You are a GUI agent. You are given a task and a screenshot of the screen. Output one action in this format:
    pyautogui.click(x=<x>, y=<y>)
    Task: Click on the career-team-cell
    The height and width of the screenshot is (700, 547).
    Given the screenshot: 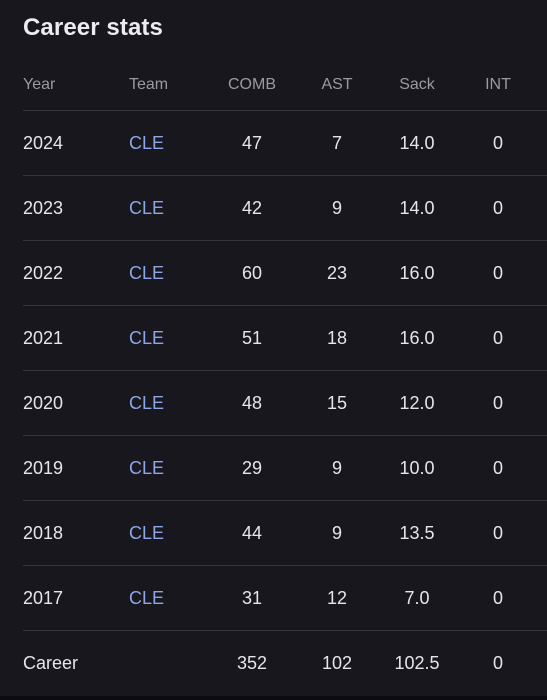 What is the action you would take?
    pyautogui.click(x=169, y=663)
    